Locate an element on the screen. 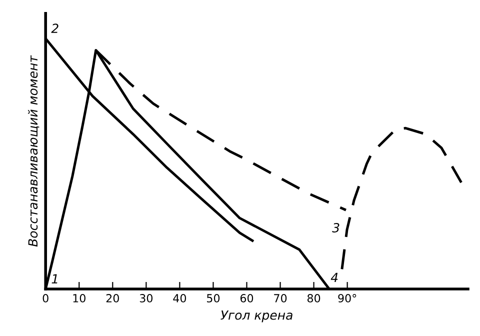 The height and width of the screenshot is (336, 480). x-tick-label: 60 is located at coordinates (247, 298).